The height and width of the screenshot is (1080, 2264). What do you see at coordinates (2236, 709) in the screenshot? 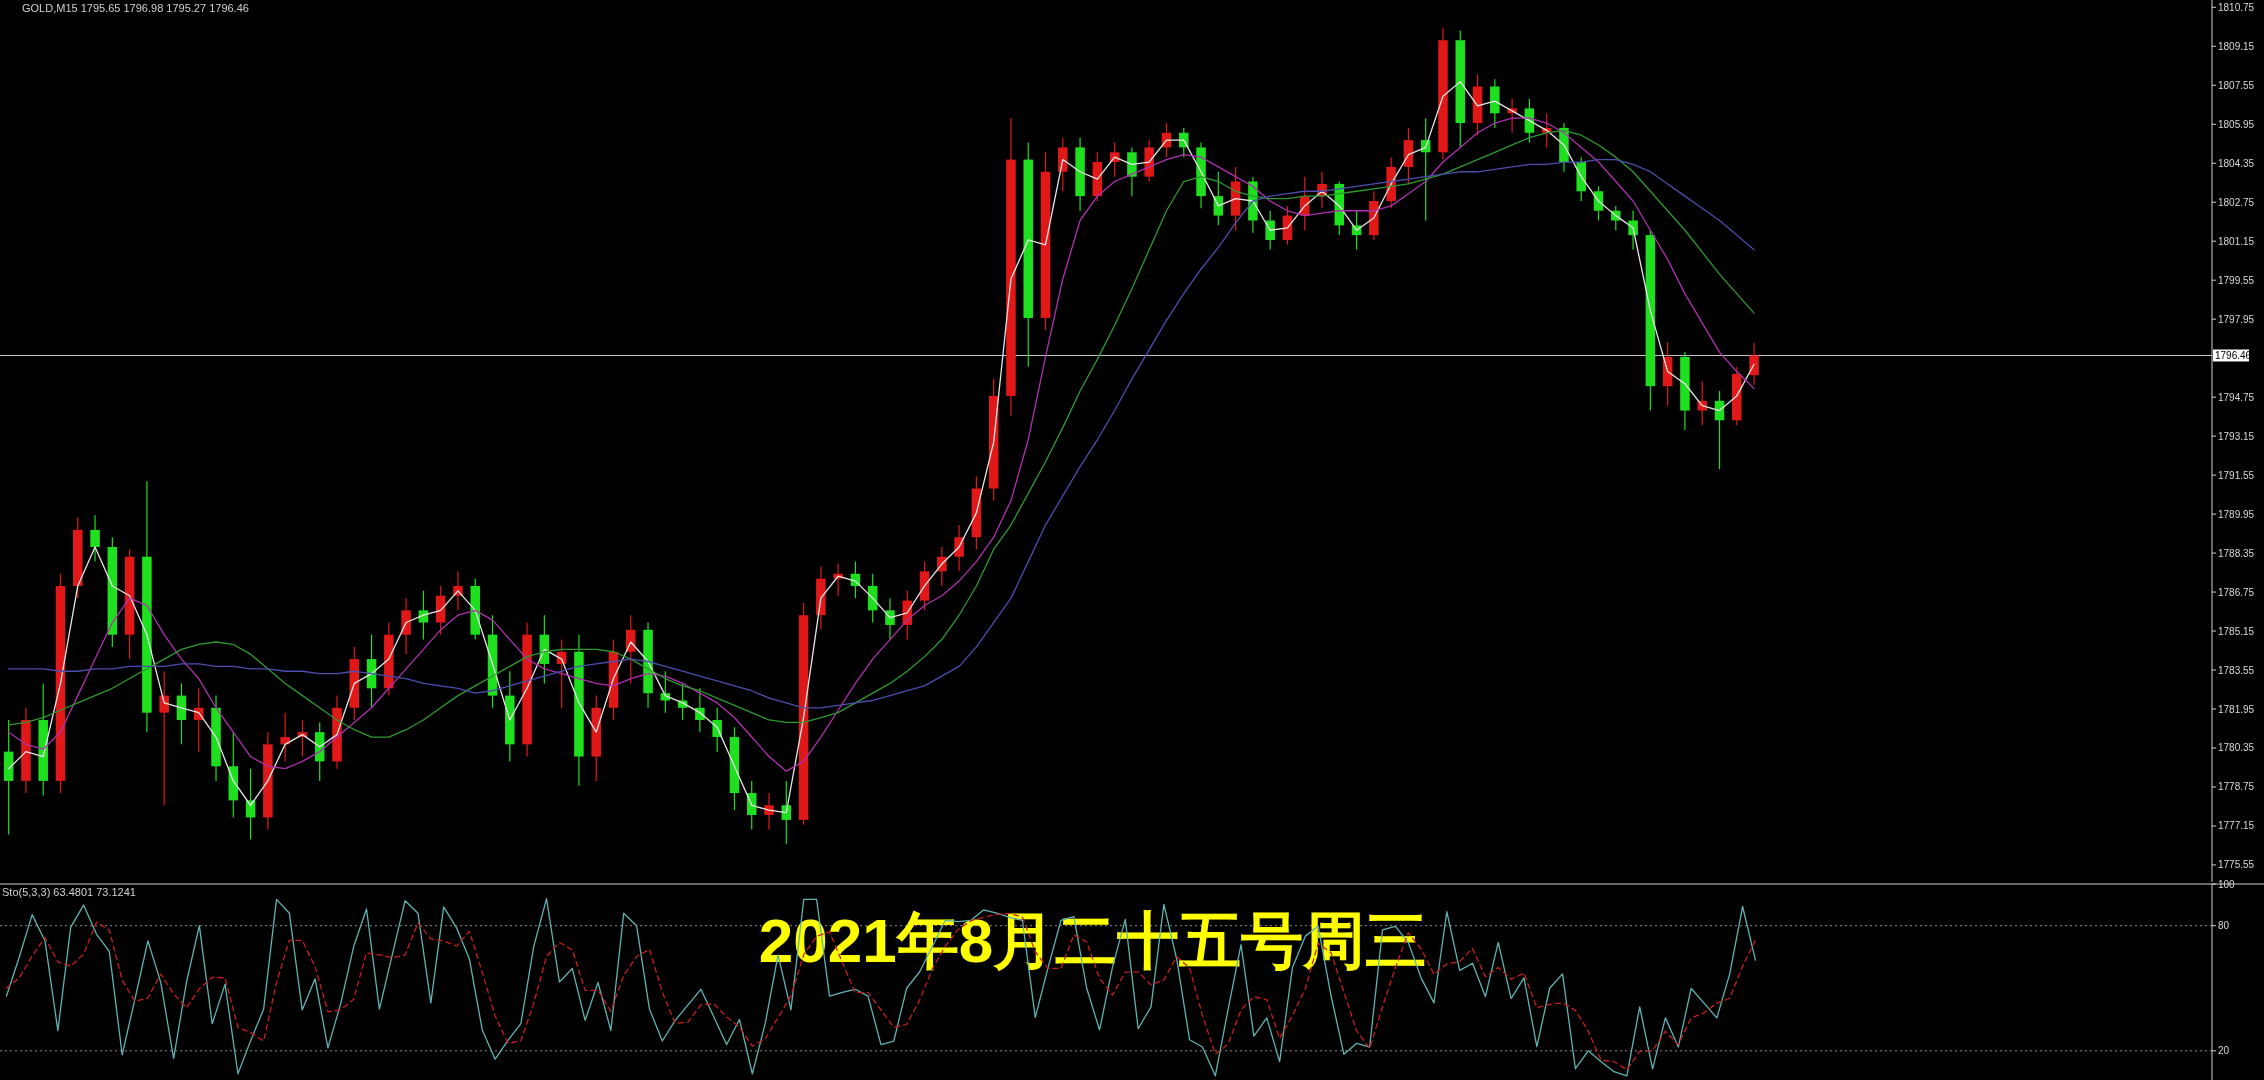
I see `y-tick-label: 1781.95` at bounding box center [2236, 709].